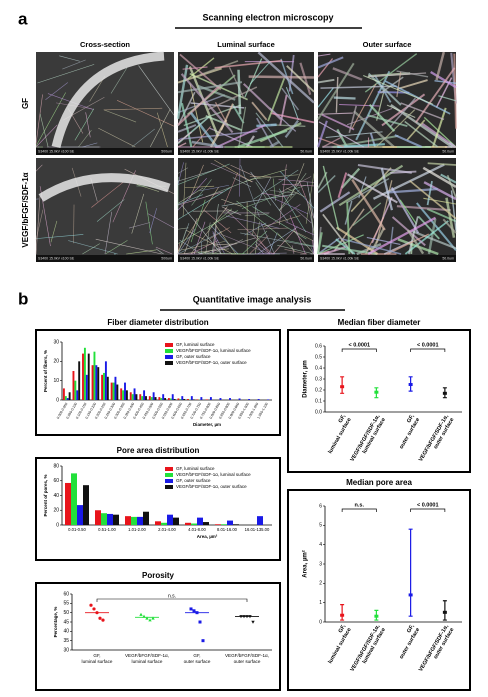 The image size is (488, 697). What do you see at coordinates (387, 151) in the screenshot?
I see `caption-bar` at bounding box center [387, 151].